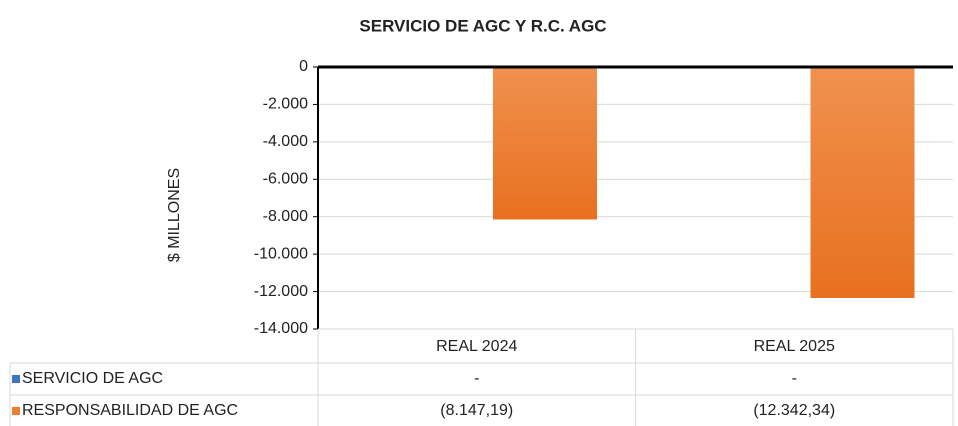  Describe the element at coordinates (281, 253) in the screenshot. I see `y-tick-label: -10.000` at that location.